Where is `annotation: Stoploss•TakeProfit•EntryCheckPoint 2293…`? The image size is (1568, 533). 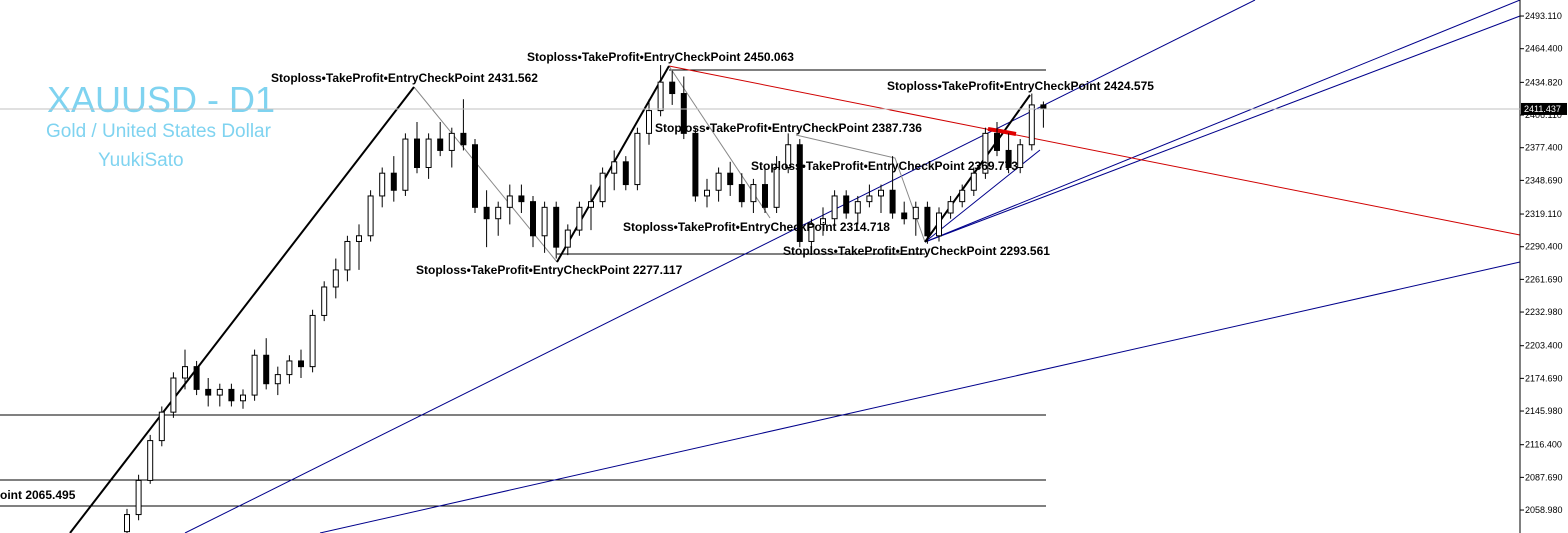
annotation: Stoploss•TakeProfit•EntryCheckPoint 2293… is located at coordinates (916, 251).